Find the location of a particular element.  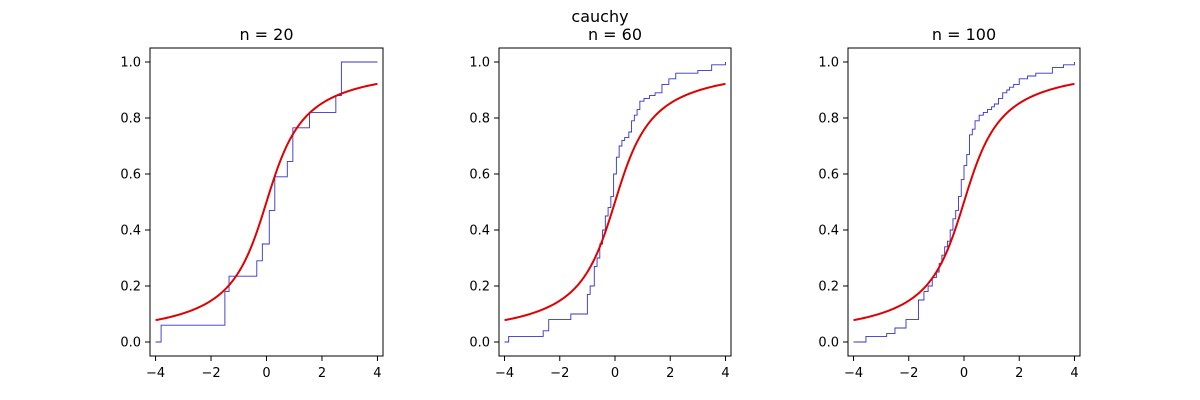

subplot-title: n = 60 is located at coordinates (615, 34).